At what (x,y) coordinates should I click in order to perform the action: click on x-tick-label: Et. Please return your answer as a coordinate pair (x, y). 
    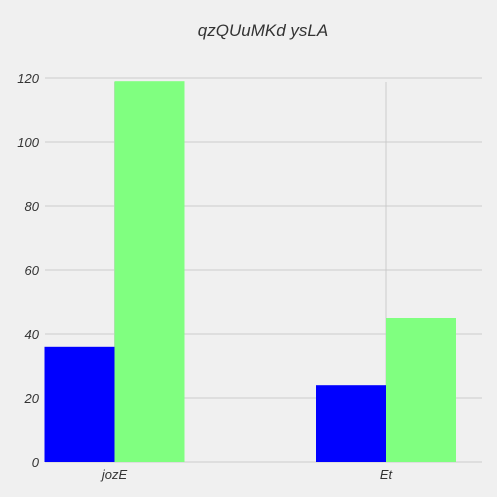
    Looking at the image, I should click on (387, 474).